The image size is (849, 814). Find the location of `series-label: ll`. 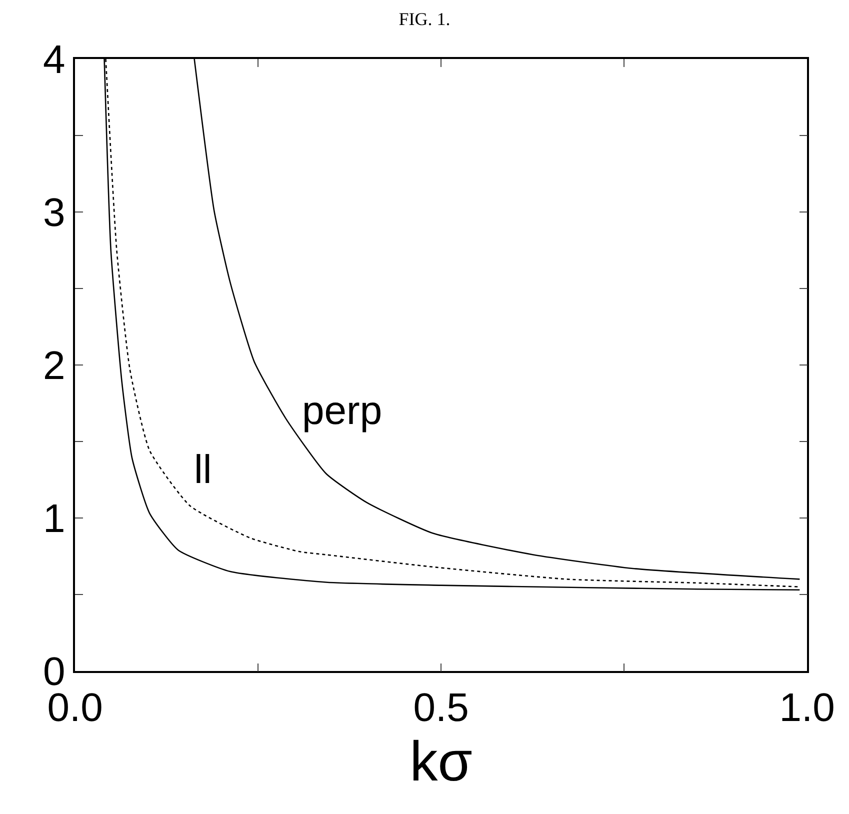

series-label: ll is located at coordinates (203, 470).